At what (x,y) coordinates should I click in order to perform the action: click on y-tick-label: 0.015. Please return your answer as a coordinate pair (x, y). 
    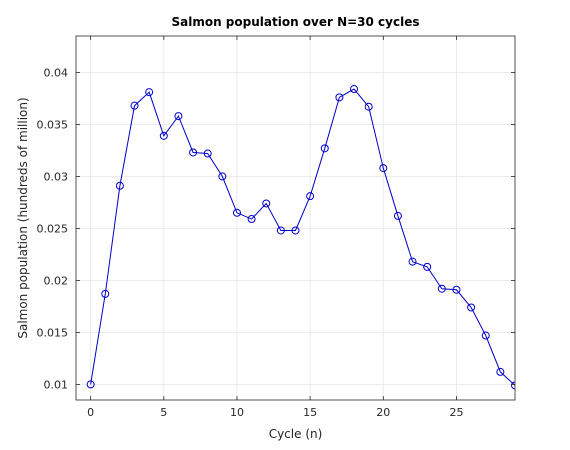
    Looking at the image, I should click on (53, 332).